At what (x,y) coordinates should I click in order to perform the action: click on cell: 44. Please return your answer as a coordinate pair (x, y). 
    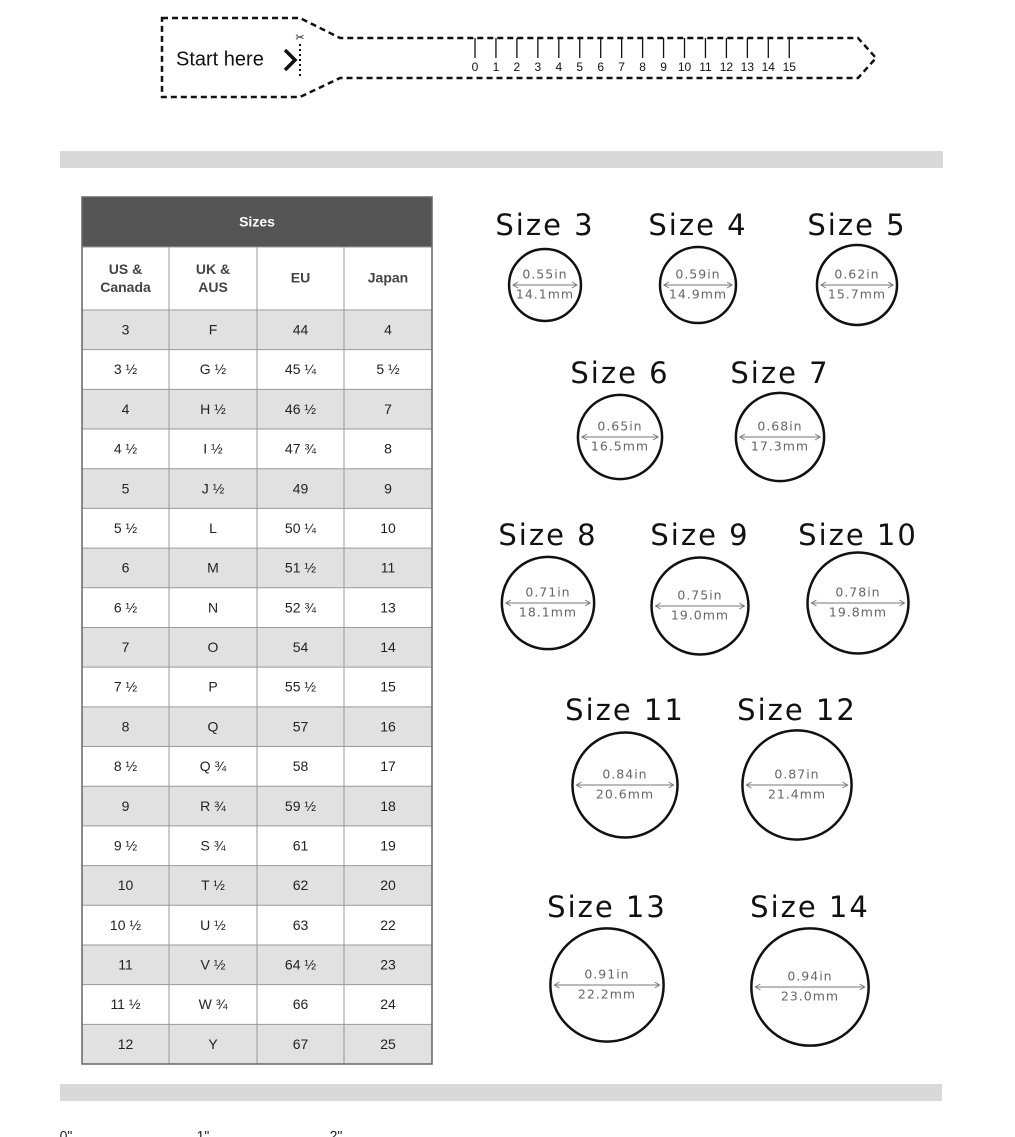
    Looking at the image, I should click on (301, 330).